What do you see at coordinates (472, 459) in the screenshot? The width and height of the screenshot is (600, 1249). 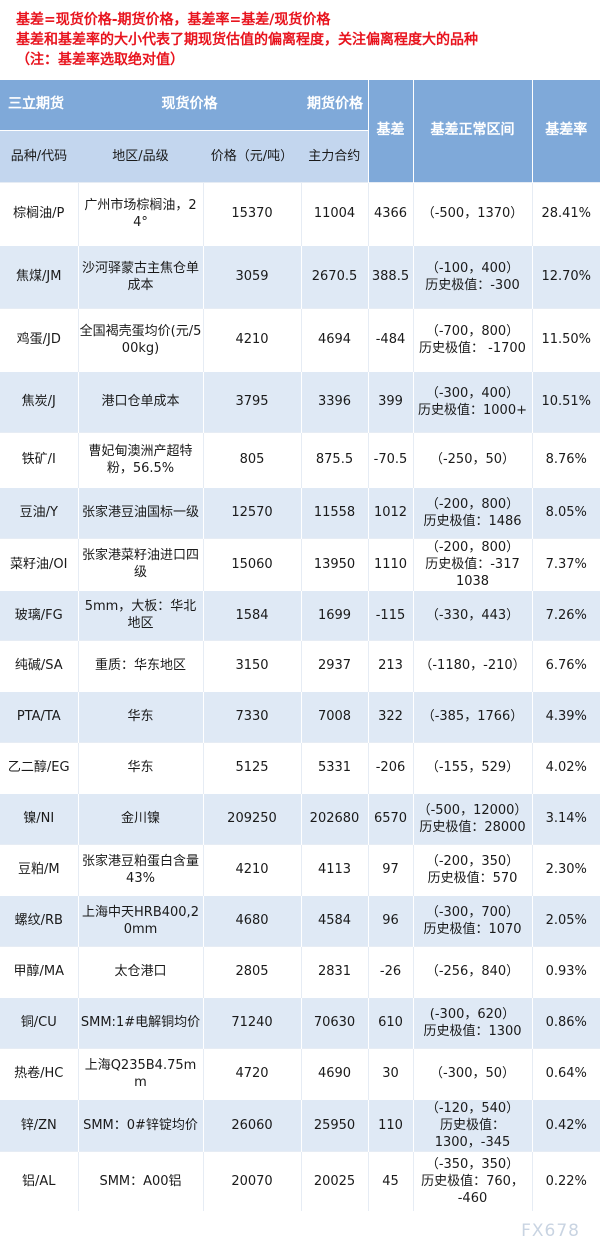 I see `normal-range-cell: （-250，50）` at bounding box center [472, 459].